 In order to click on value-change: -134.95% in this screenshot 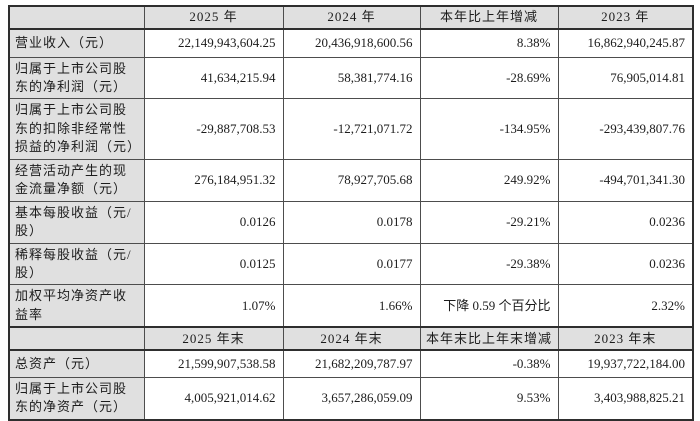, I will do `click(489, 129)`.